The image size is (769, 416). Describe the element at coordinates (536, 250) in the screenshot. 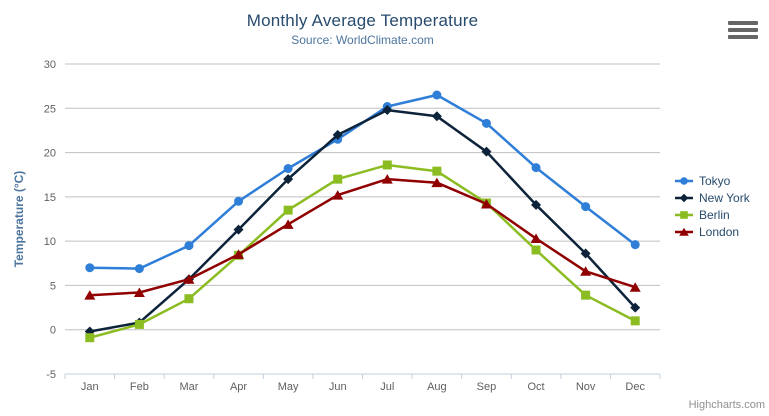

I see `point-berlin-oct` at that location.